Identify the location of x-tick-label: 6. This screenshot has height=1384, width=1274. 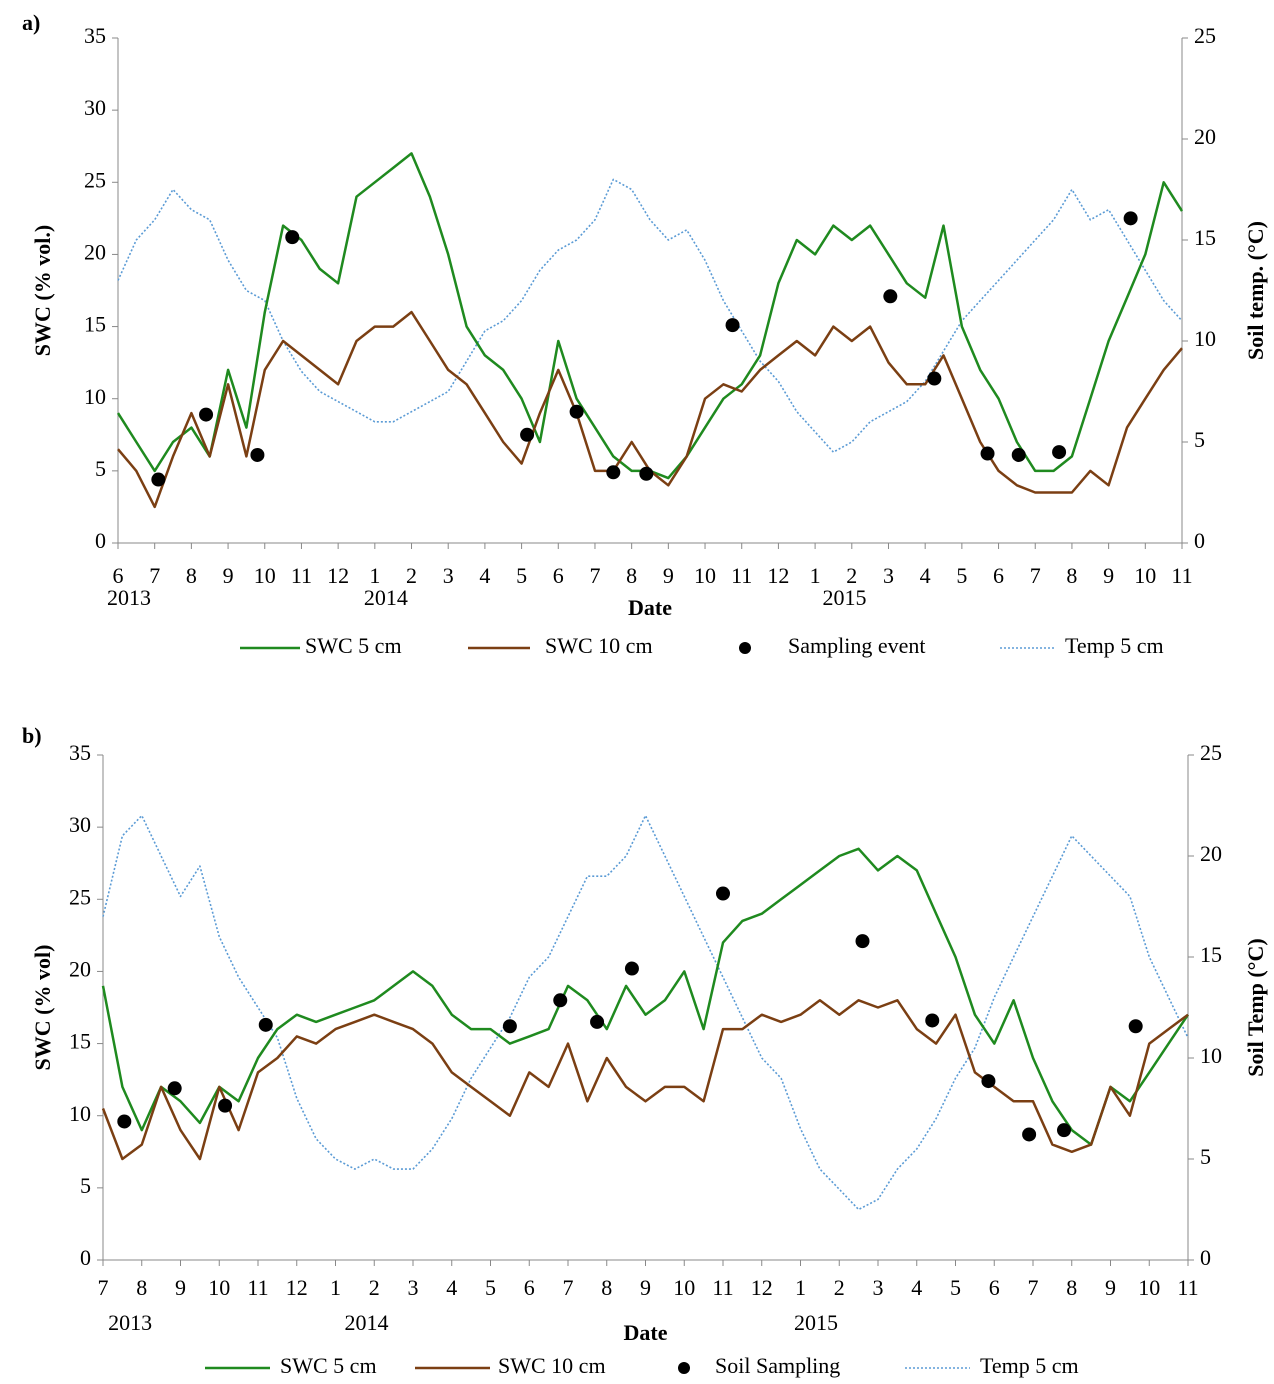
(529, 1287).